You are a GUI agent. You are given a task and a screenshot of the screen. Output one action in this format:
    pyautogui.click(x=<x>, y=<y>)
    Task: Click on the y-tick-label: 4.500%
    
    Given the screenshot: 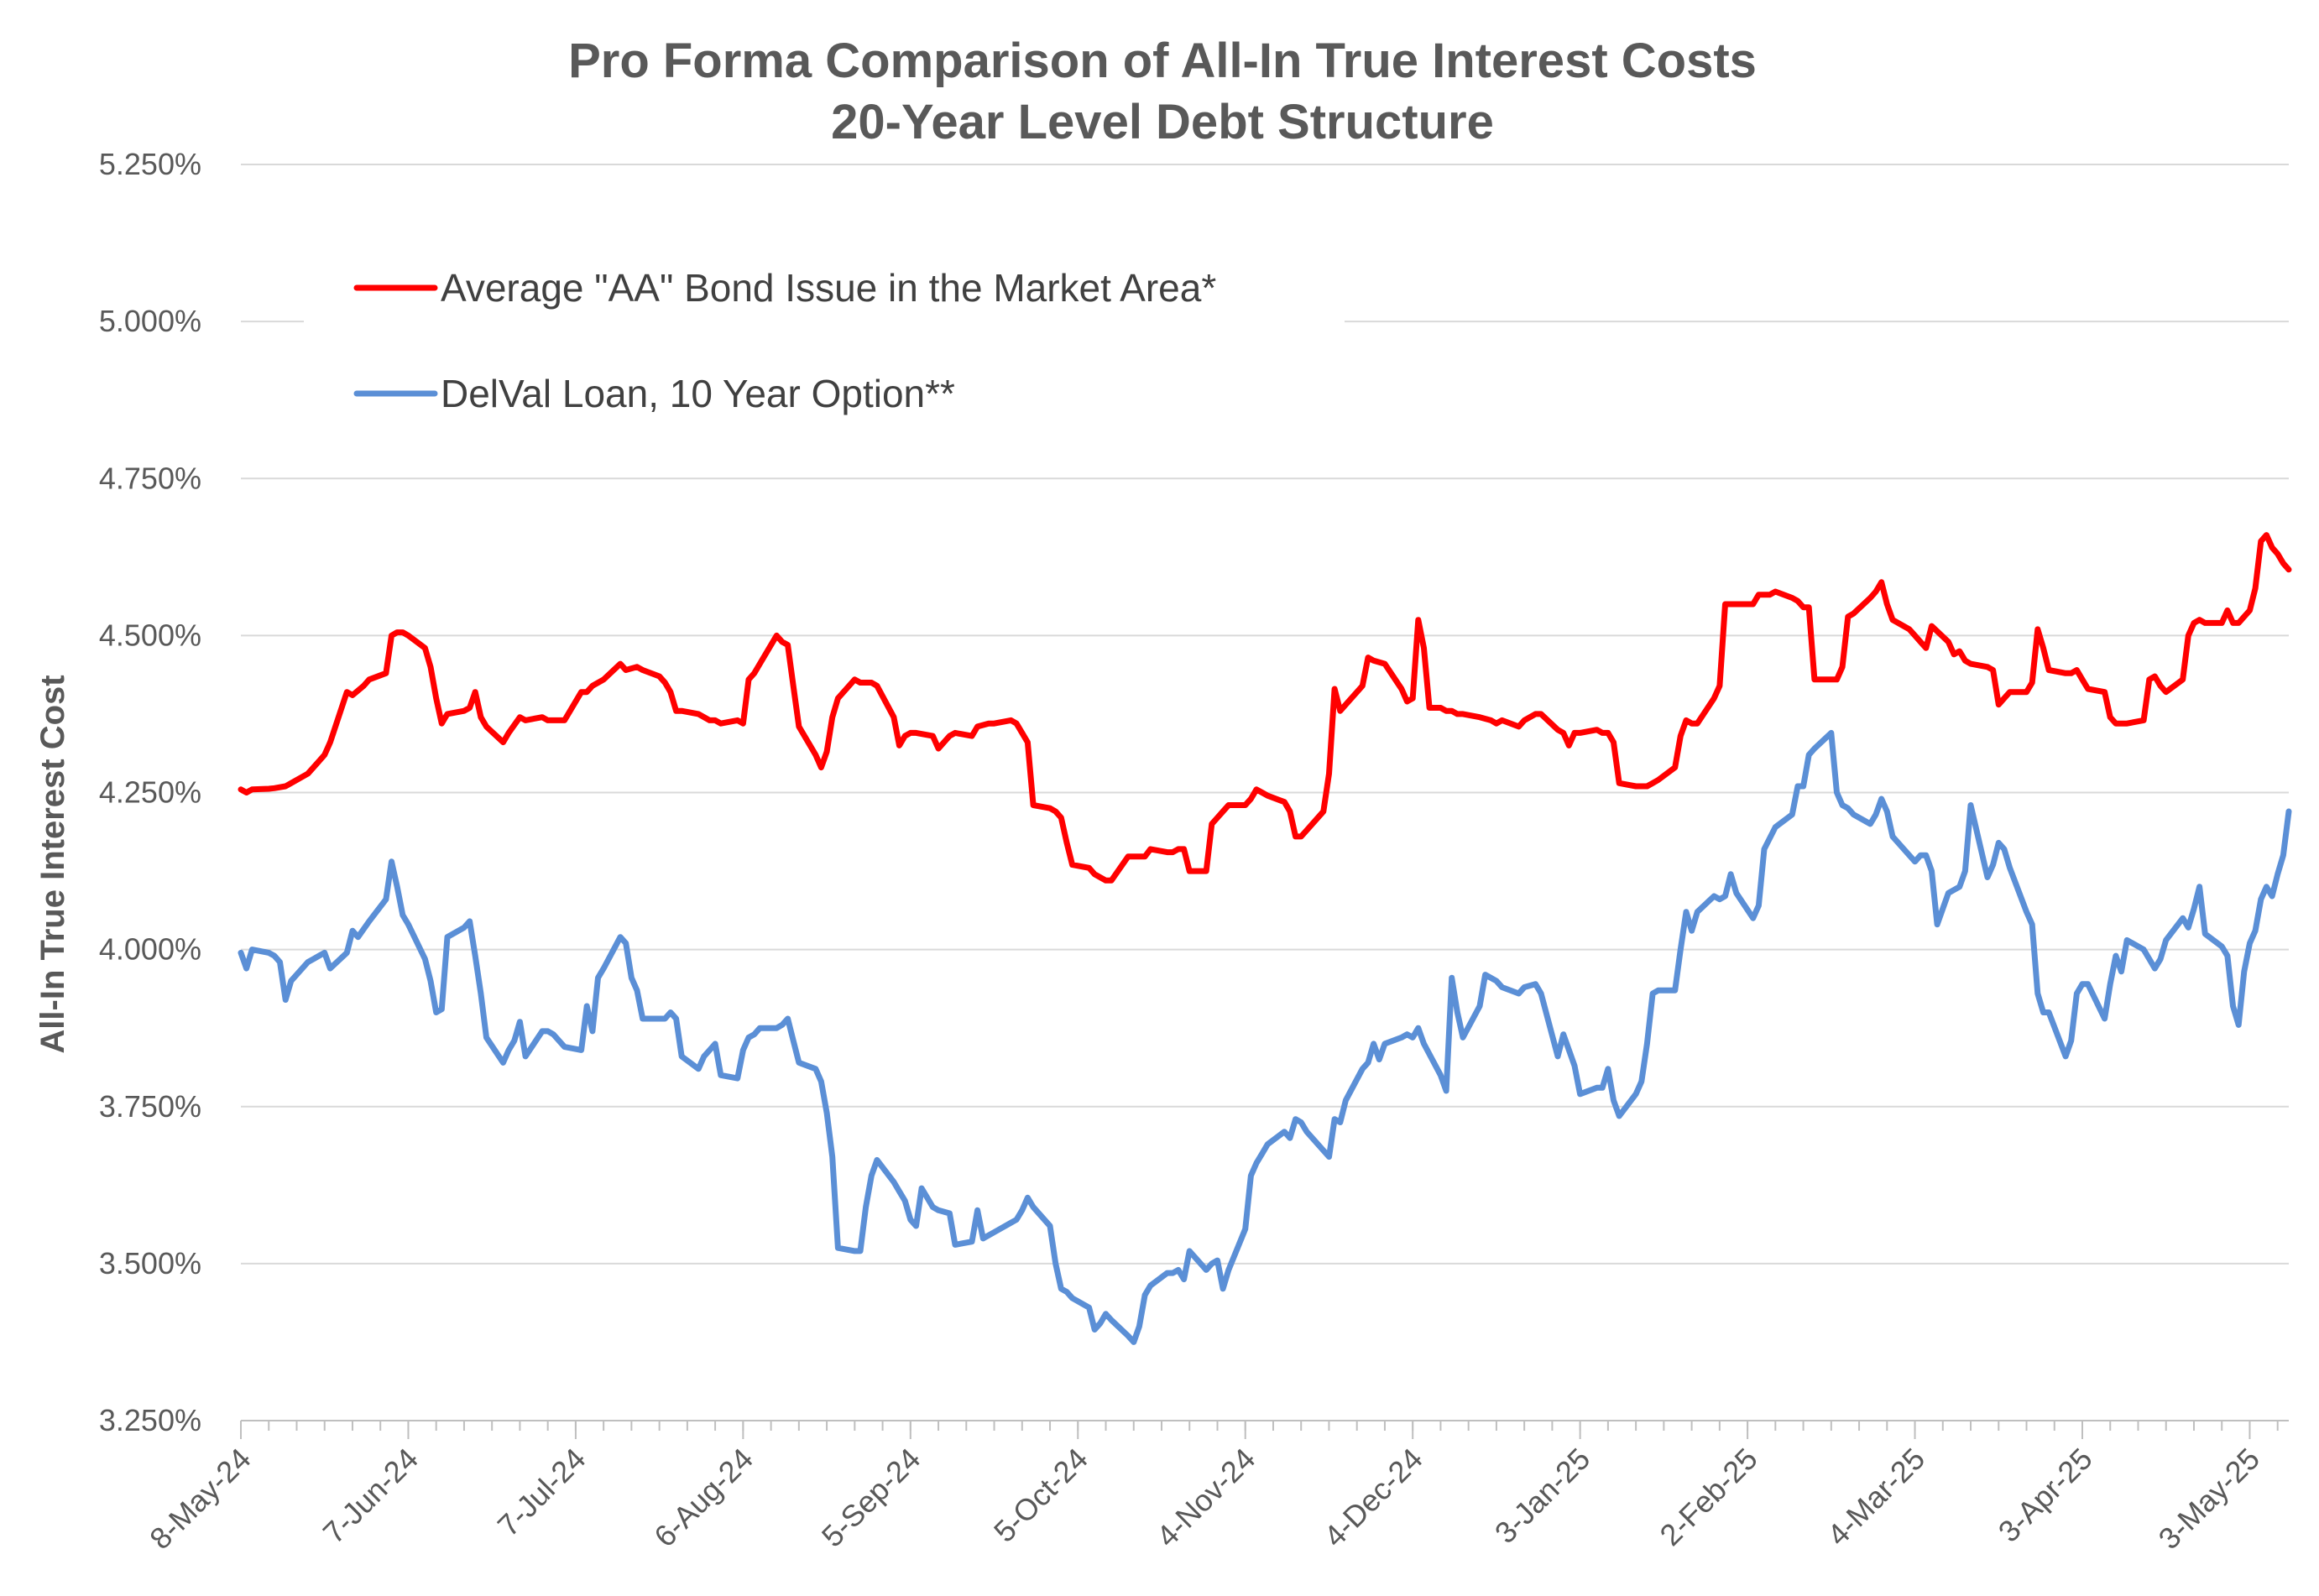 What is the action you would take?
    pyautogui.click(x=150, y=635)
    